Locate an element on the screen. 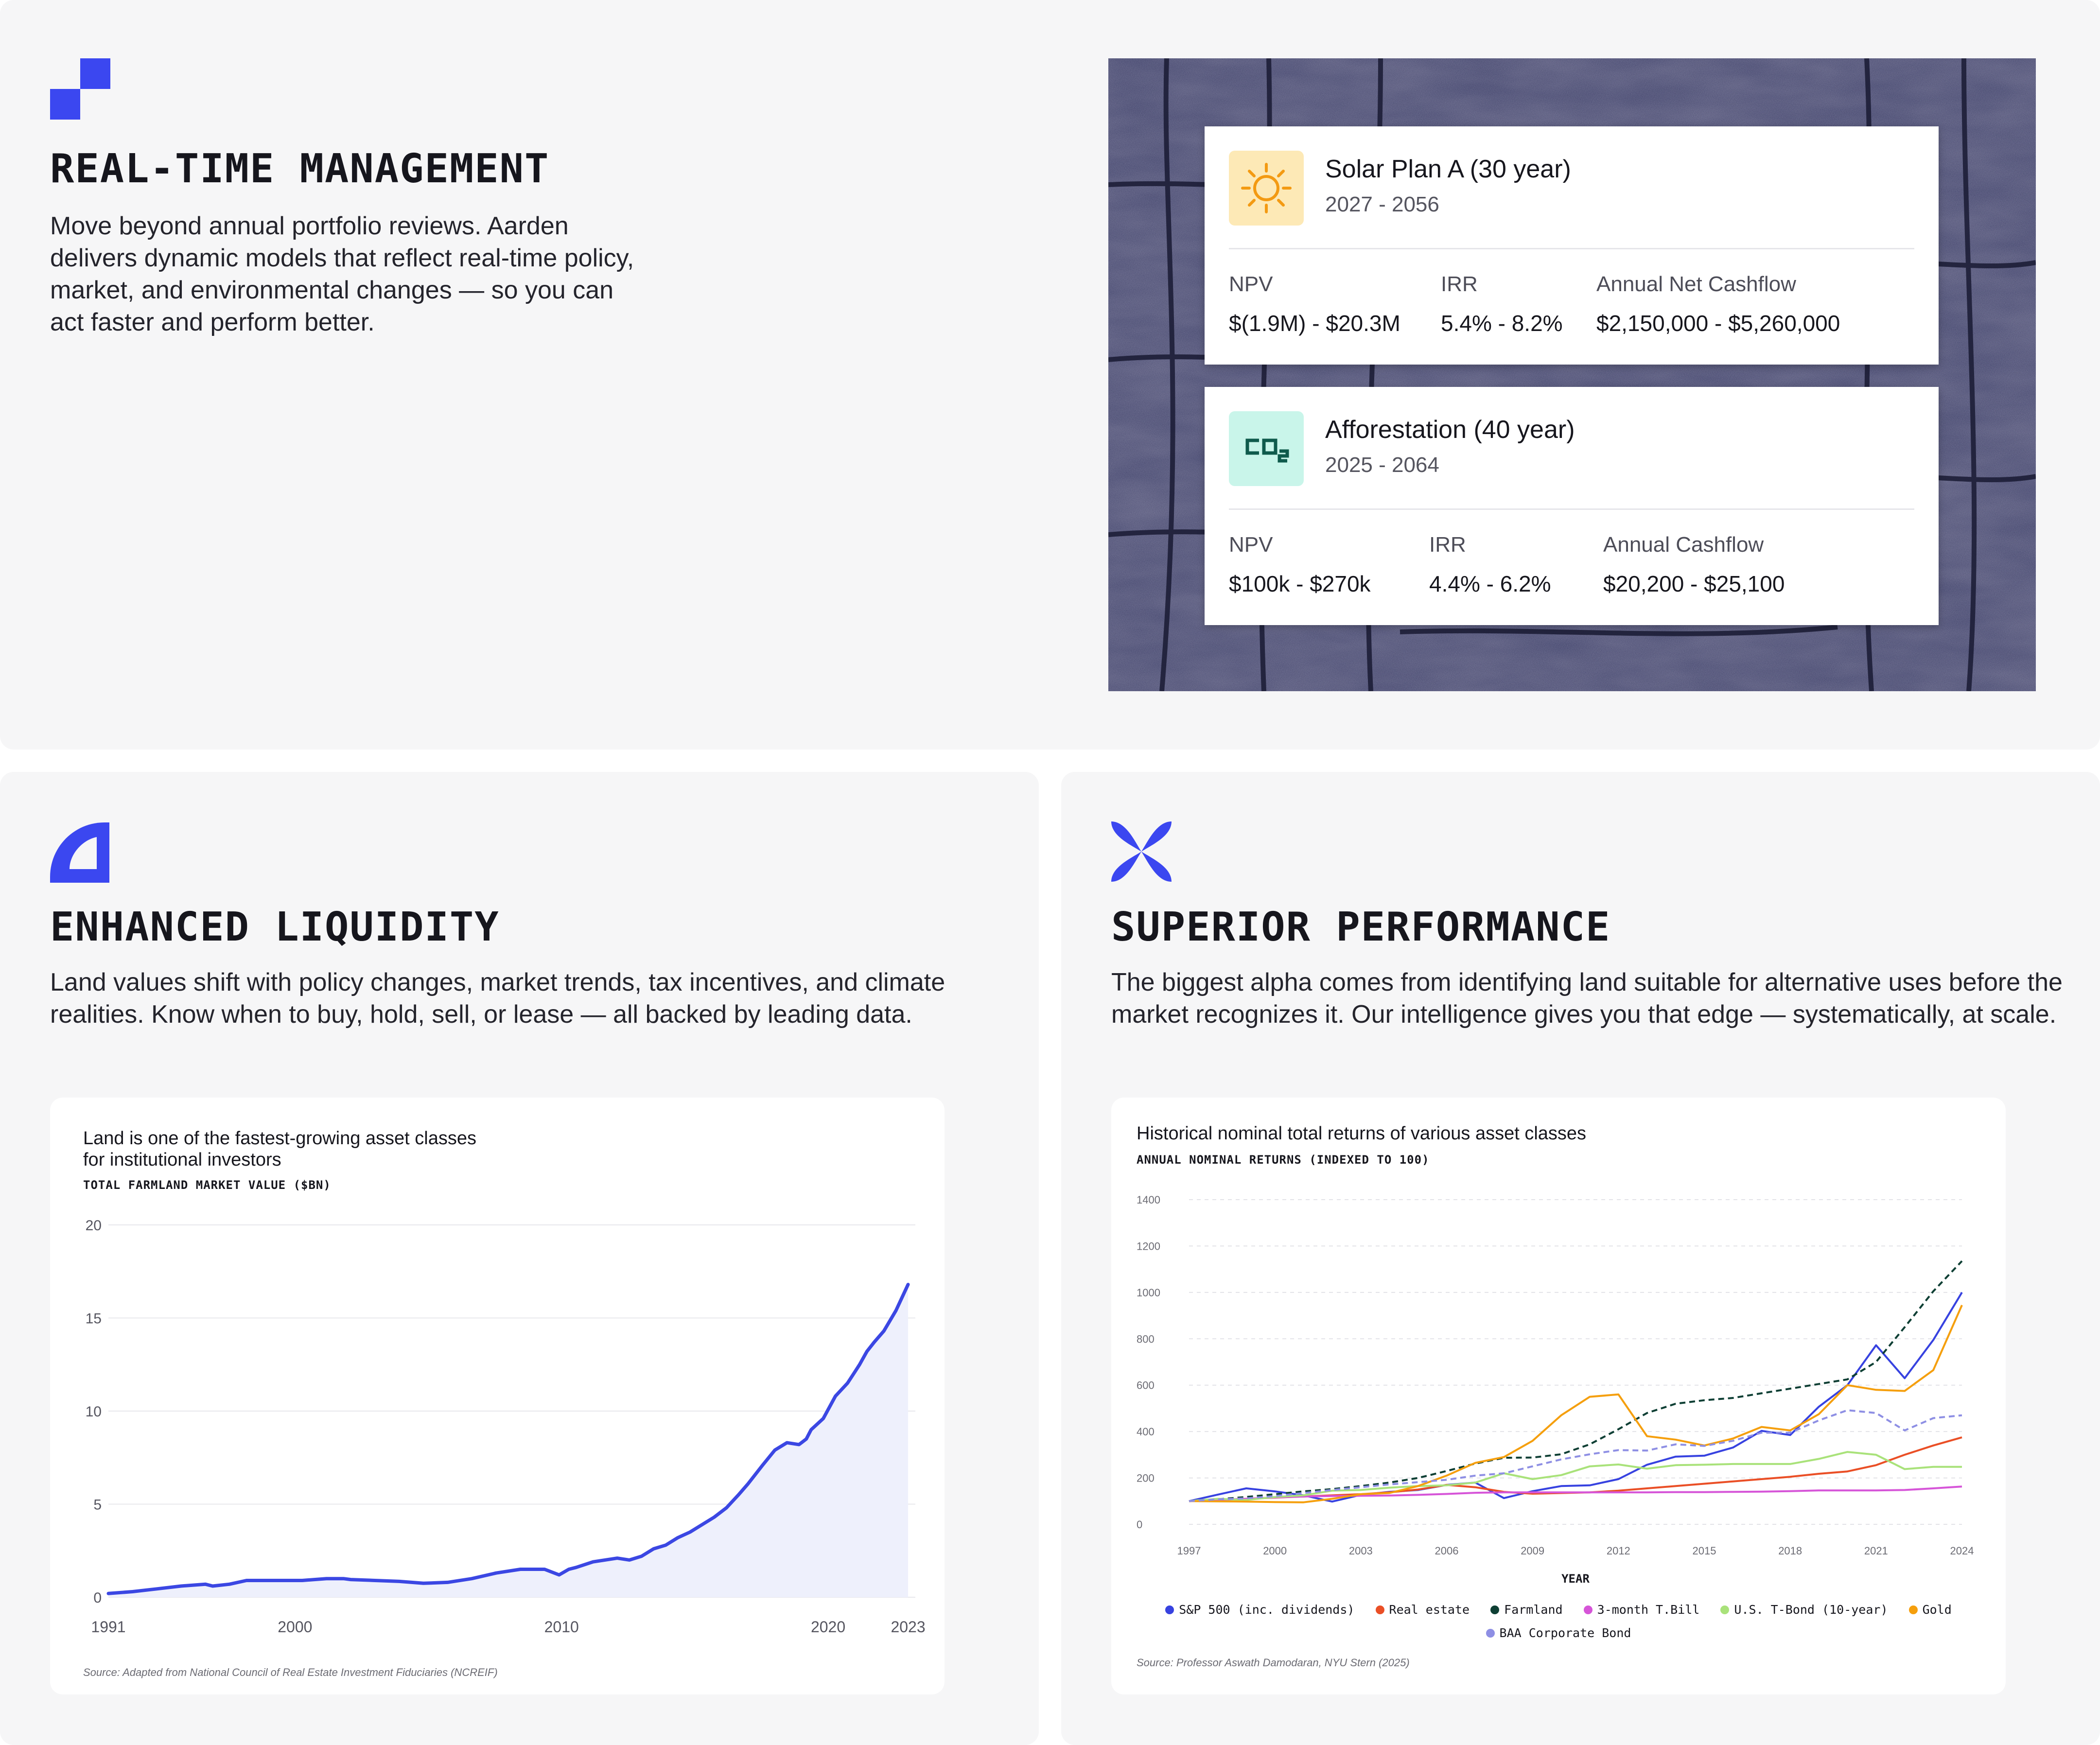  legend-item: Farmland is located at coordinates (1526, 1610).